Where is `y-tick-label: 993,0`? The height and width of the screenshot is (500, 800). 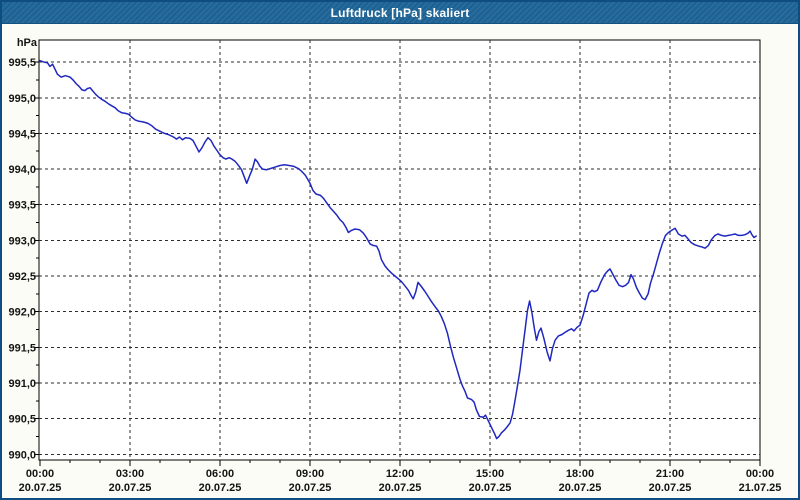 y-tick-label: 993,0 is located at coordinates (22, 241).